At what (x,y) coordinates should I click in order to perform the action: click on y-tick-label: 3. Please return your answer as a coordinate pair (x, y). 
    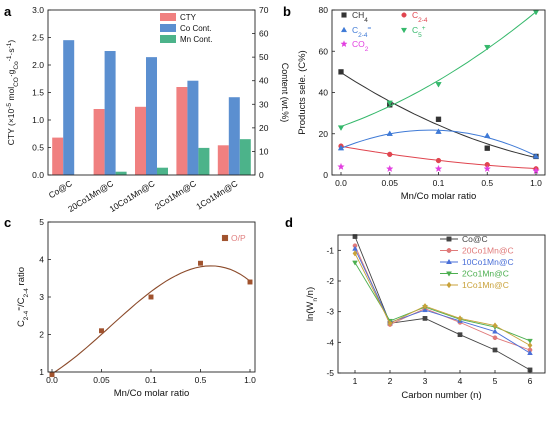
    Looking at the image, I should click on (41, 297).